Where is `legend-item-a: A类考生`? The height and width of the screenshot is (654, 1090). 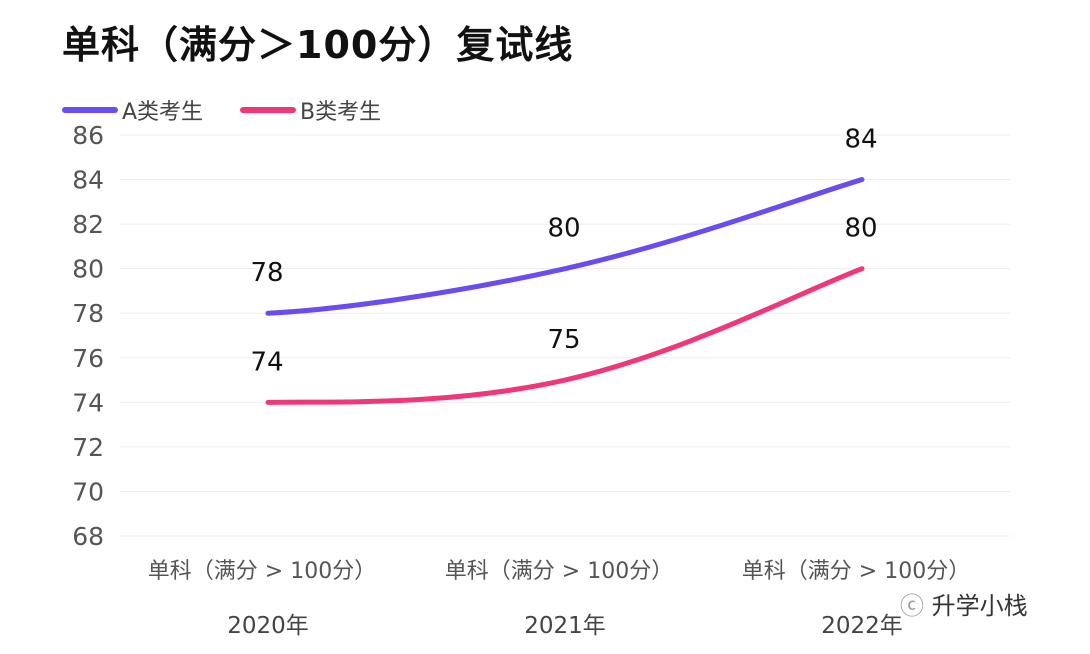
legend-item-a: A类考生 is located at coordinates (132, 110).